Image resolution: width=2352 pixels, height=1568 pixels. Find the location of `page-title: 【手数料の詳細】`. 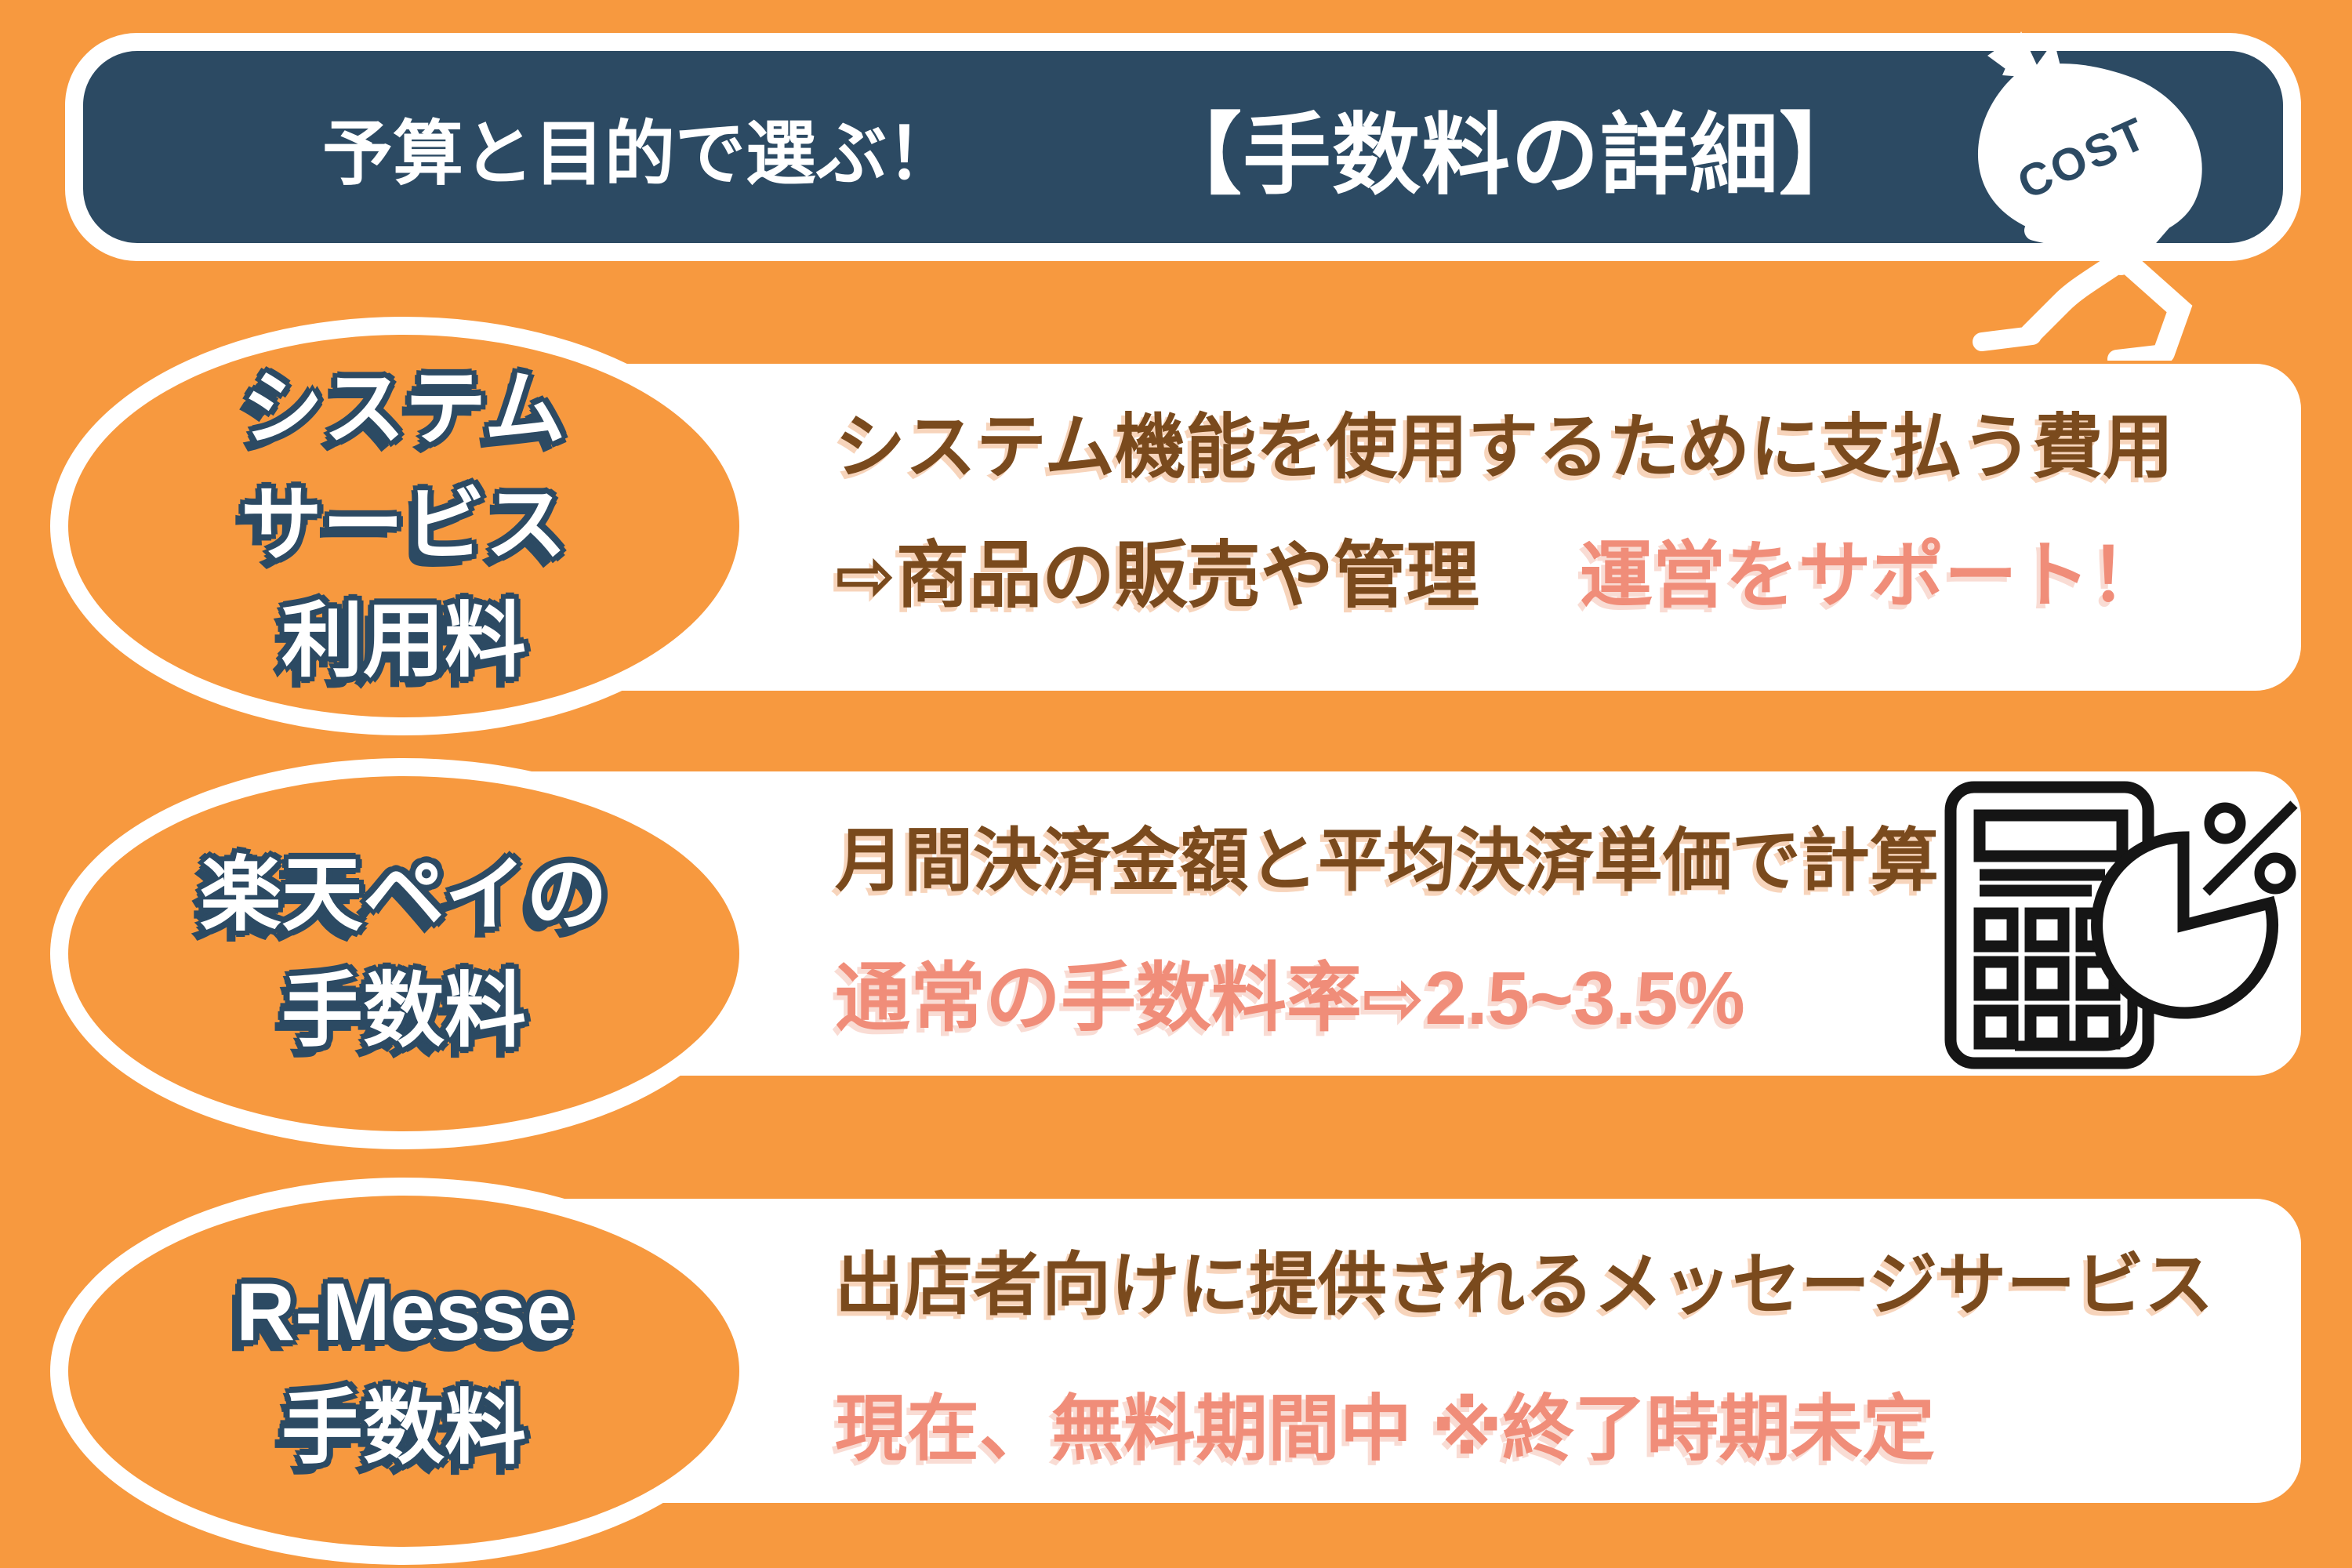

page-title: 【手数料の詳細】 is located at coordinates (1510, 155).